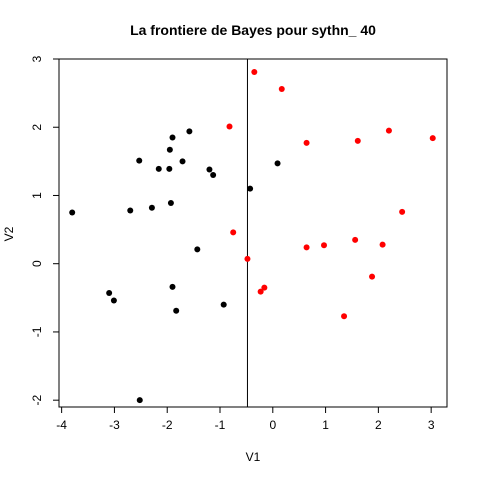 This screenshot has width=480, height=480. Describe the element at coordinates (220, 425) in the screenshot. I see `x-tick-label: -1` at that location.